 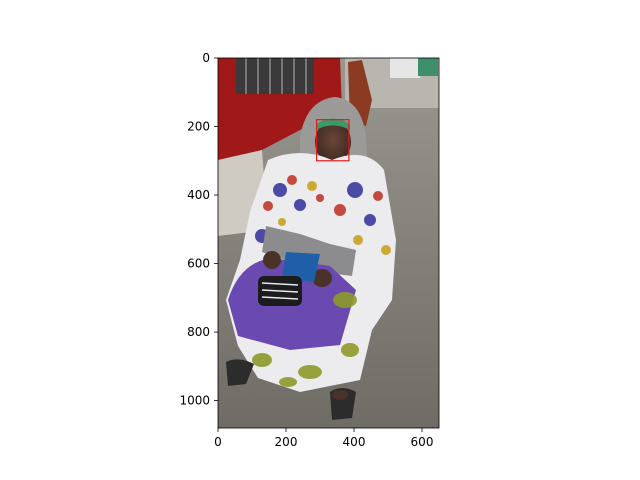 I want to click on face-annotation-box, so click(x=333, y=140).